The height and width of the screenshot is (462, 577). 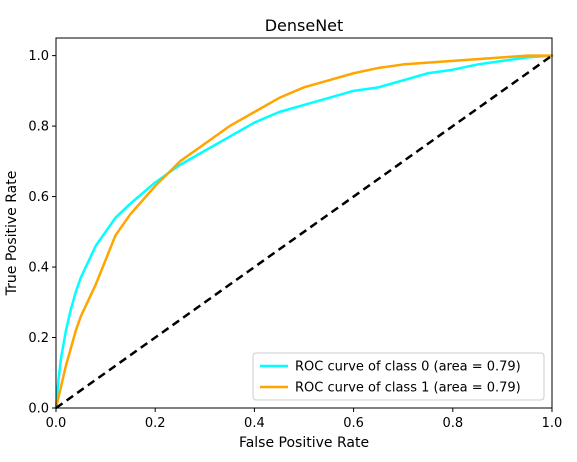 I want to click on y-tick-label: 0.6, so click(x=38, y=197).